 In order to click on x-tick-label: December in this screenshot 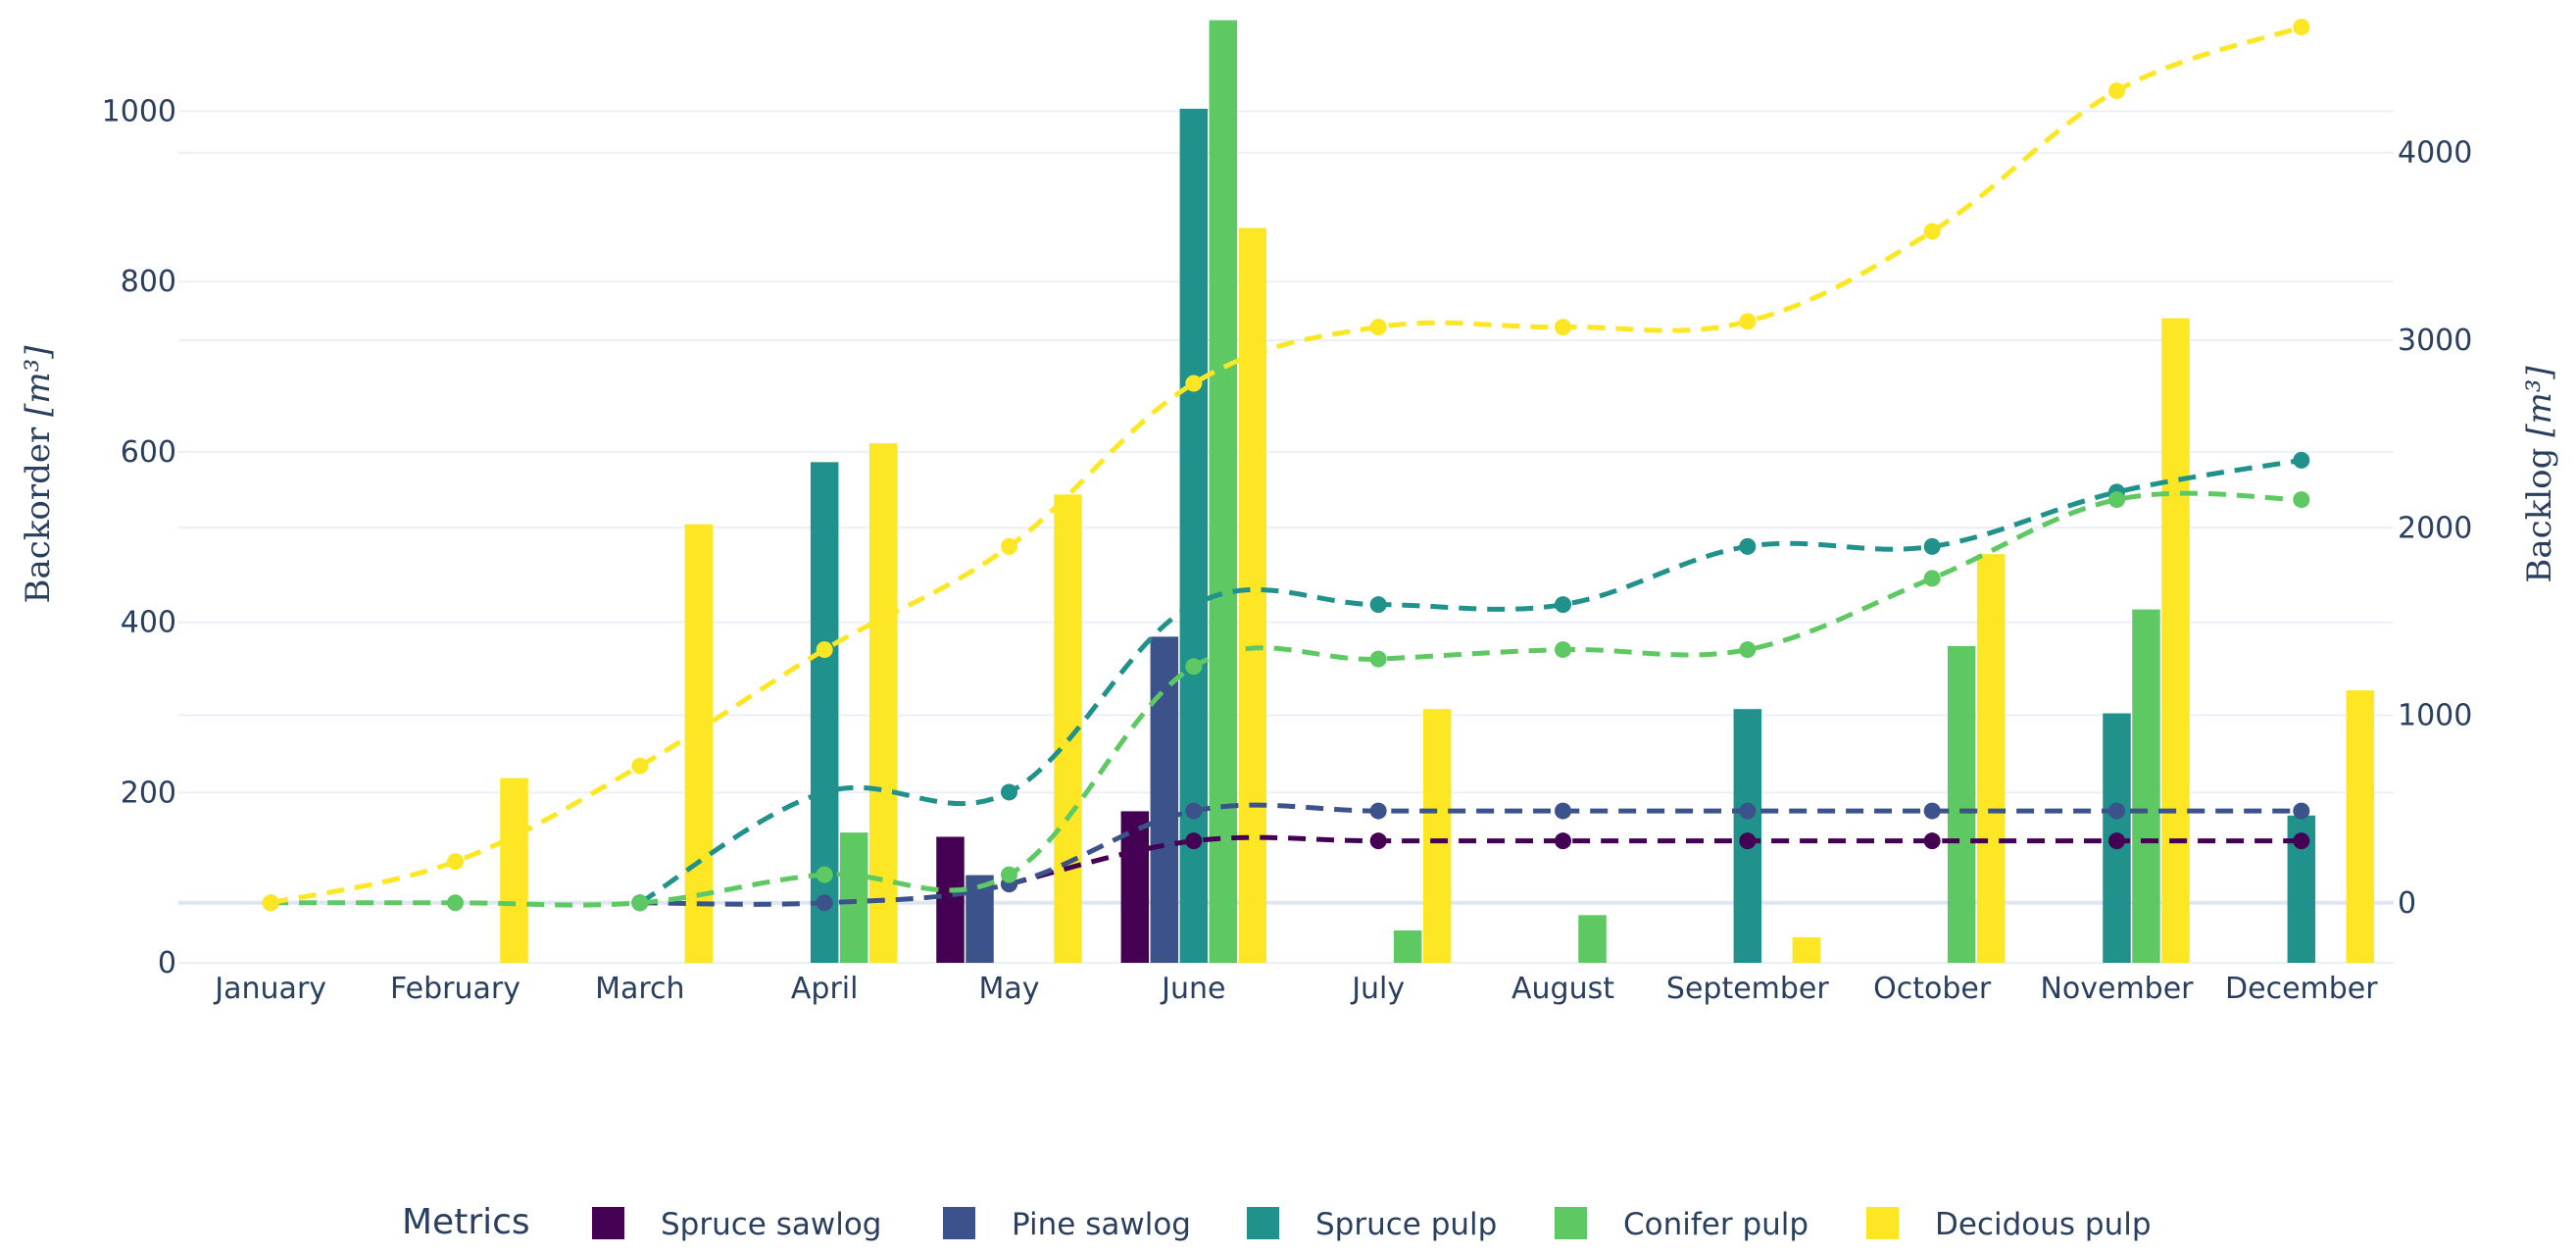, I will do `click(2301, 989)`.